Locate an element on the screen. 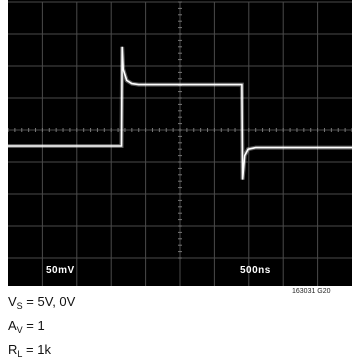  condition-symbol: V is located at coordinates (12, 301).